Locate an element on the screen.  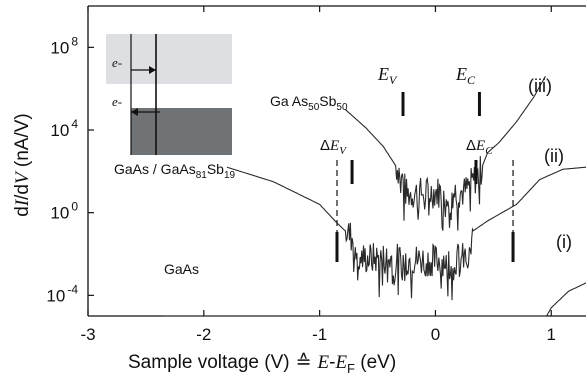
series-label-i: (i) is located at coordinates (564, 242).